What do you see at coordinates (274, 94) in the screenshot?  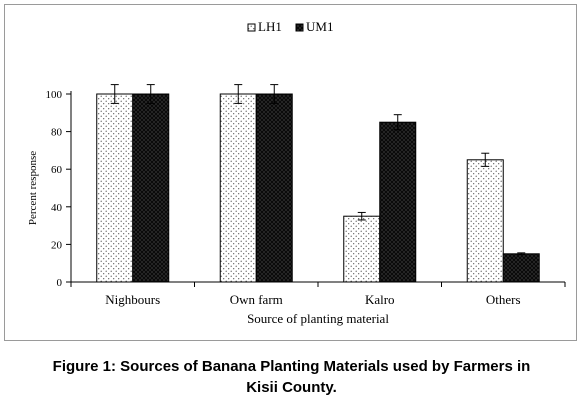 I see `error-bar-um1-own-farm` at bounding box center [274, 94].